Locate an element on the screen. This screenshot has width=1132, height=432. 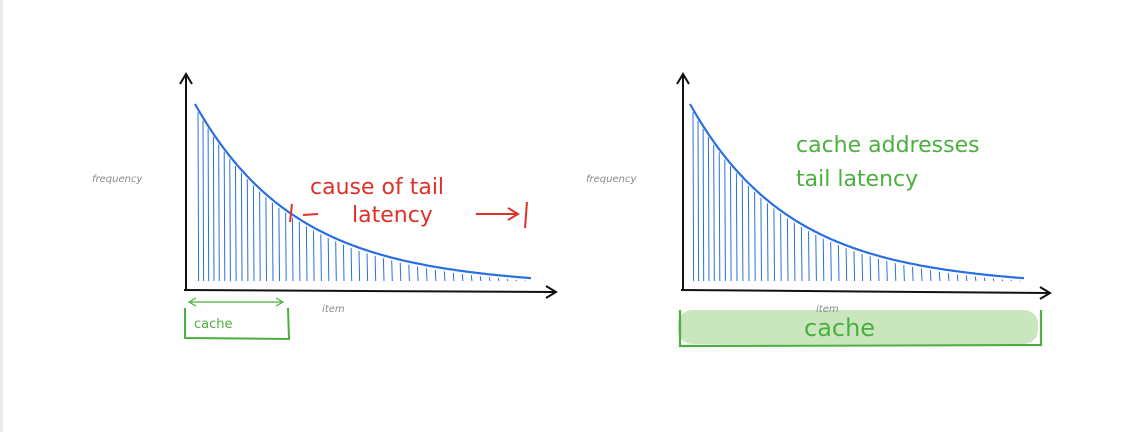
right-y-axis-arrowhead is located at coordinates (683, 78).